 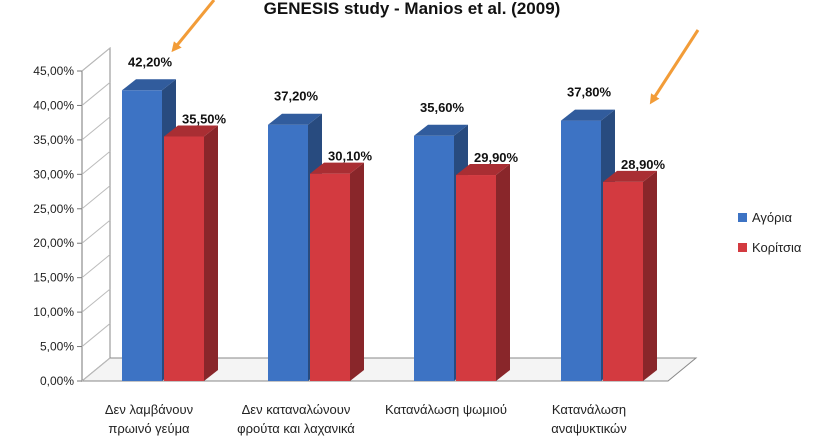 I want to click on data-label: 37,20%, so click(x=296, y=96).